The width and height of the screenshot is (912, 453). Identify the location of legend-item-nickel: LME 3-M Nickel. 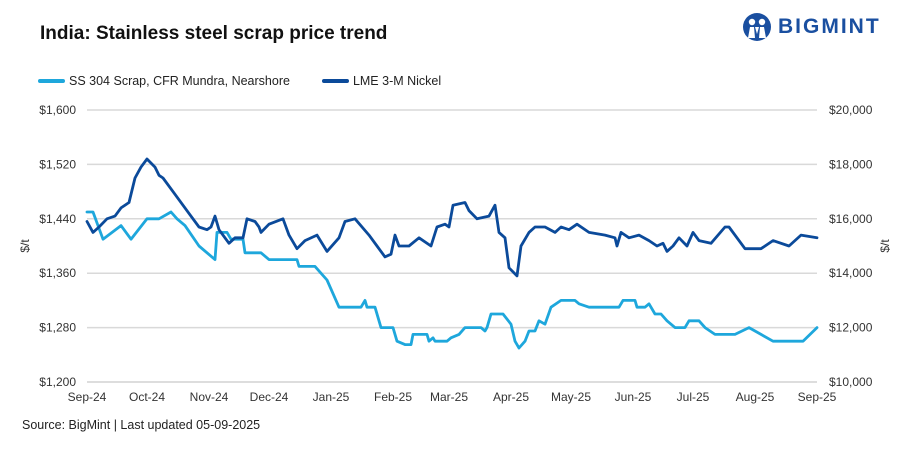
(381, 81).